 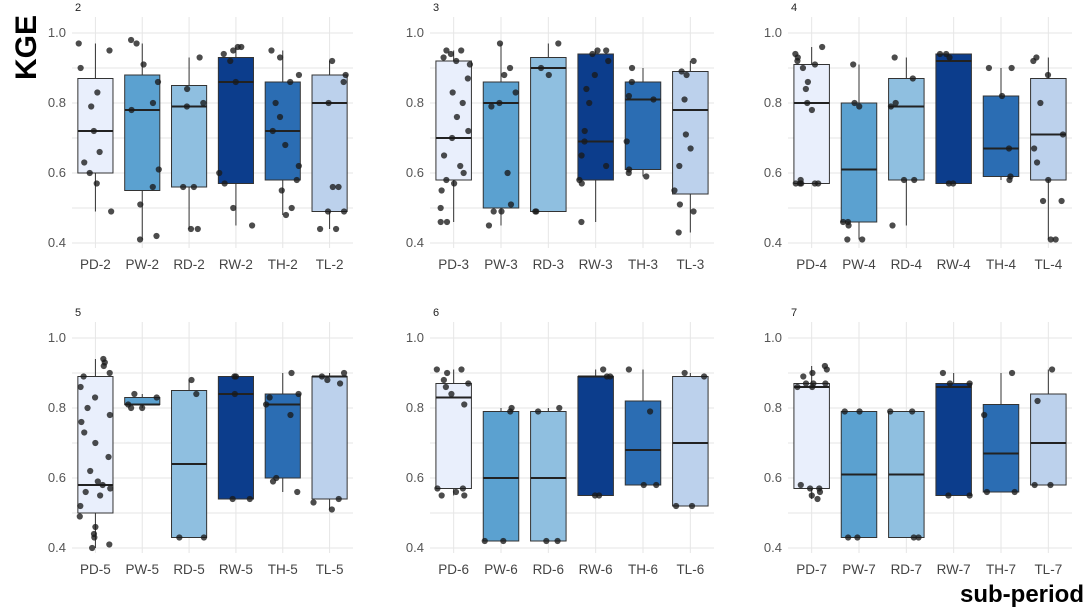 What do you see at coordinates (415, 407) in the screenshot?
I see `y-tick-label: 0.8` at bounding box center [415, 407].